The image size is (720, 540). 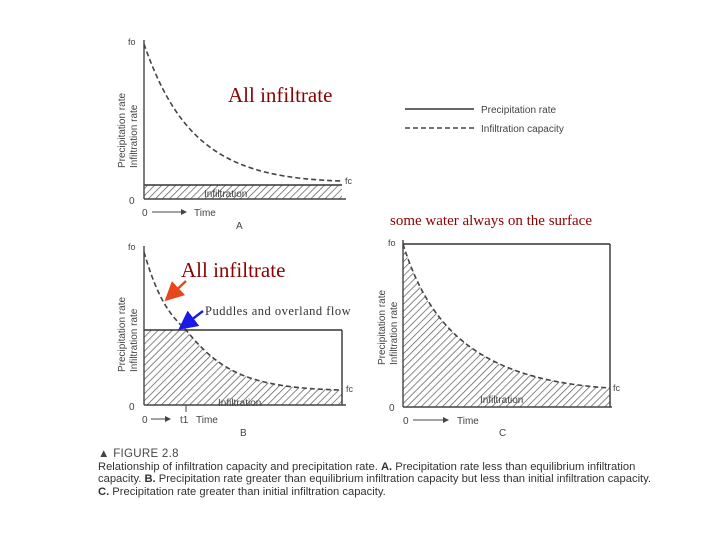 What do you see at coordinates (522, 129) in the screenshot?
I see `legend-infiltration-label: Infiltration capacity` at bounding box center [522, 129].